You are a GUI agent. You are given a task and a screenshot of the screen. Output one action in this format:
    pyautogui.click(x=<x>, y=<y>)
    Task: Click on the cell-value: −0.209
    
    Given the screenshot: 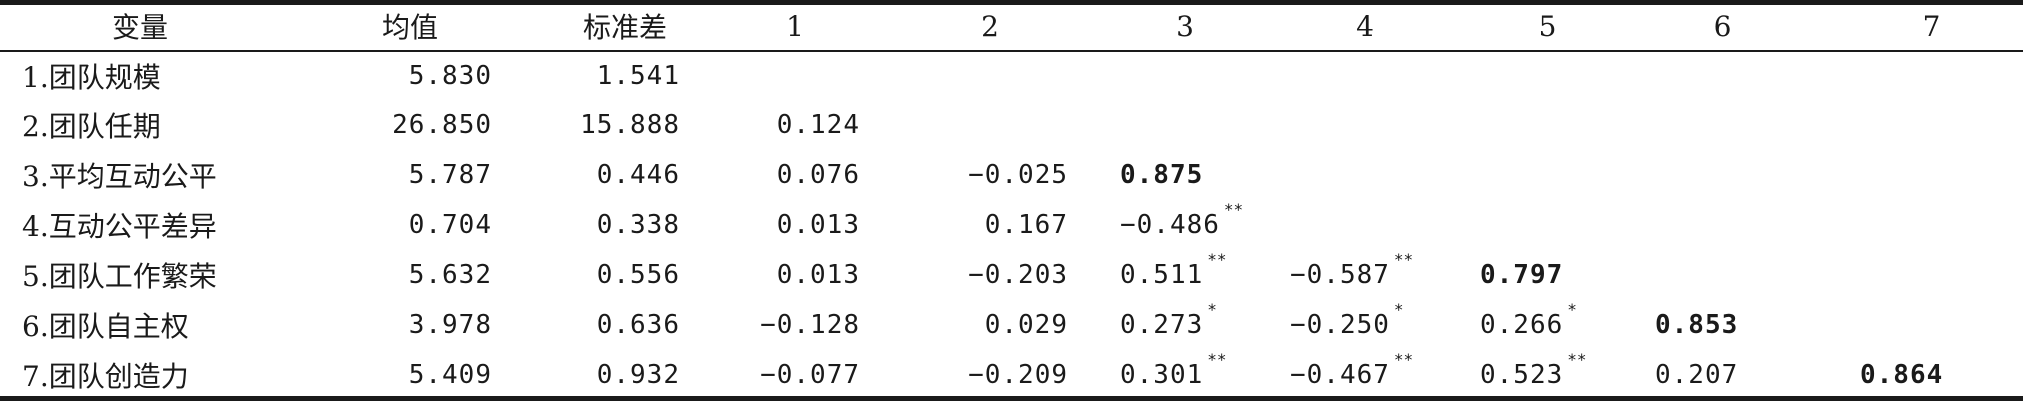 What is the action you would take?
    pyautogui.click(x=1018, y=375)
    